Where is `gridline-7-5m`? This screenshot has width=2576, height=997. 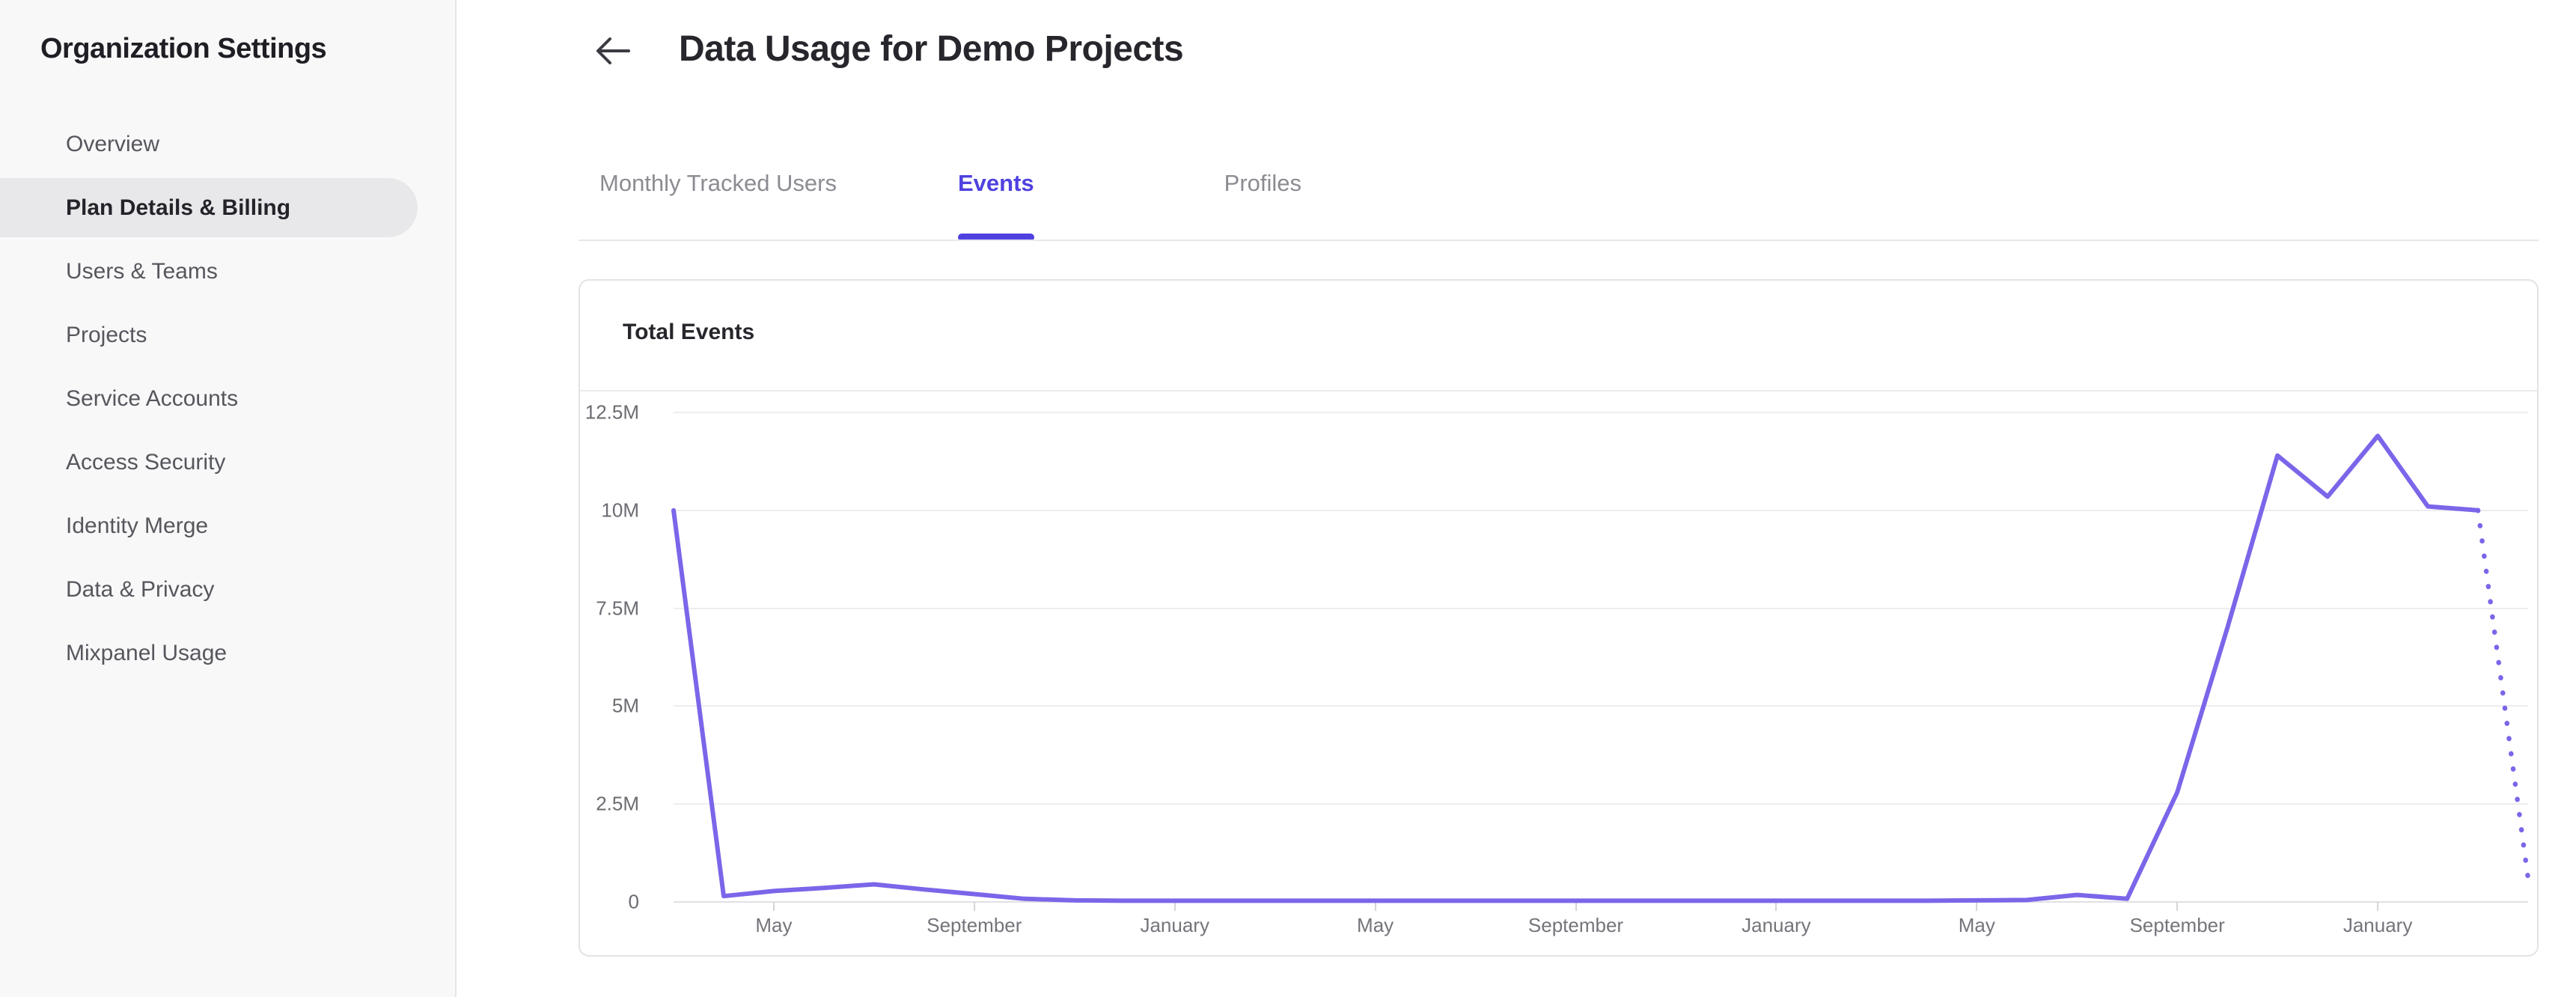
gridline-7-5m is located at coordinates (1601, 608).